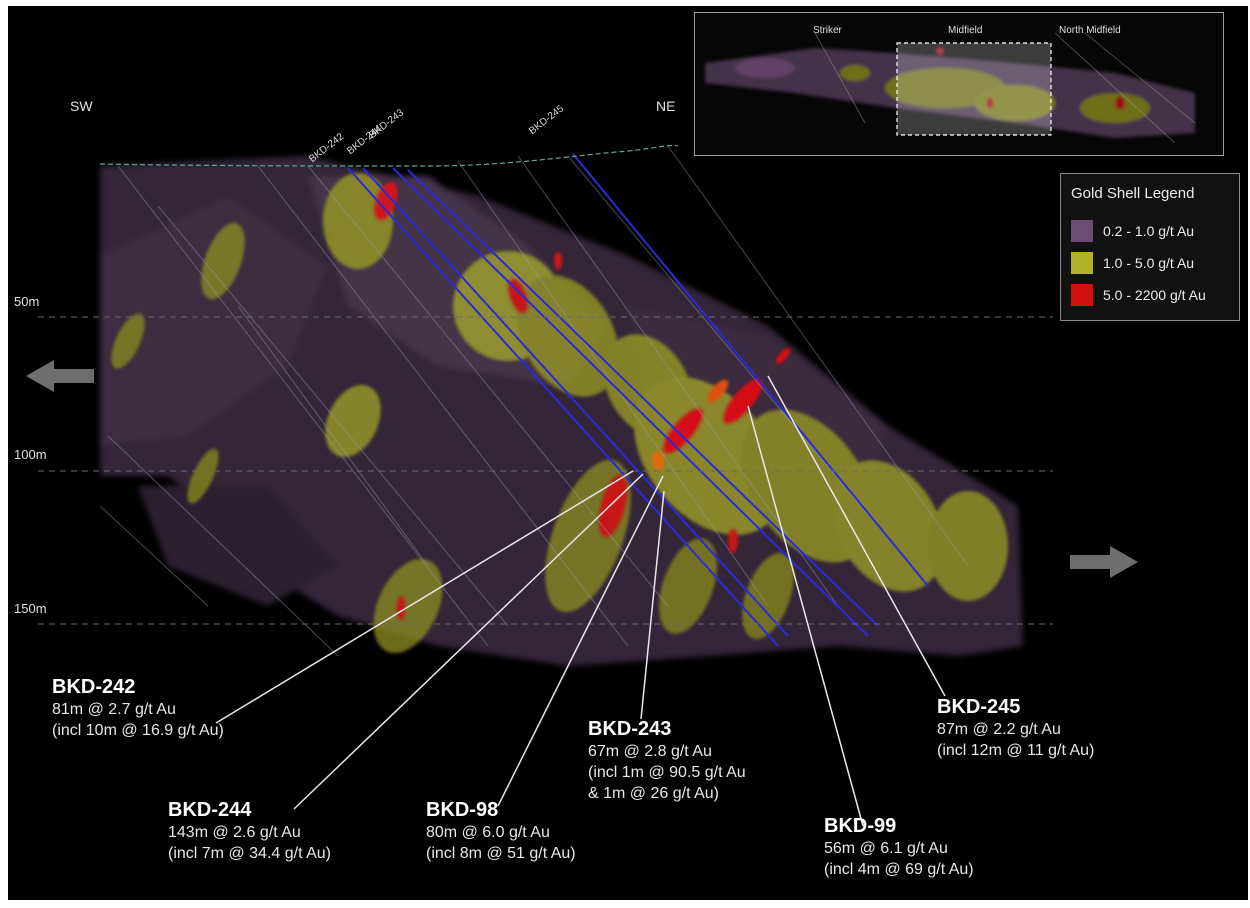 This screenshot has height=908, width=1250. Describe the element at coordinates (138, 730) in the screenshot. I see `hole-intercept-incl: (incl 10m @ 16.9 g/t Au)` at that location.